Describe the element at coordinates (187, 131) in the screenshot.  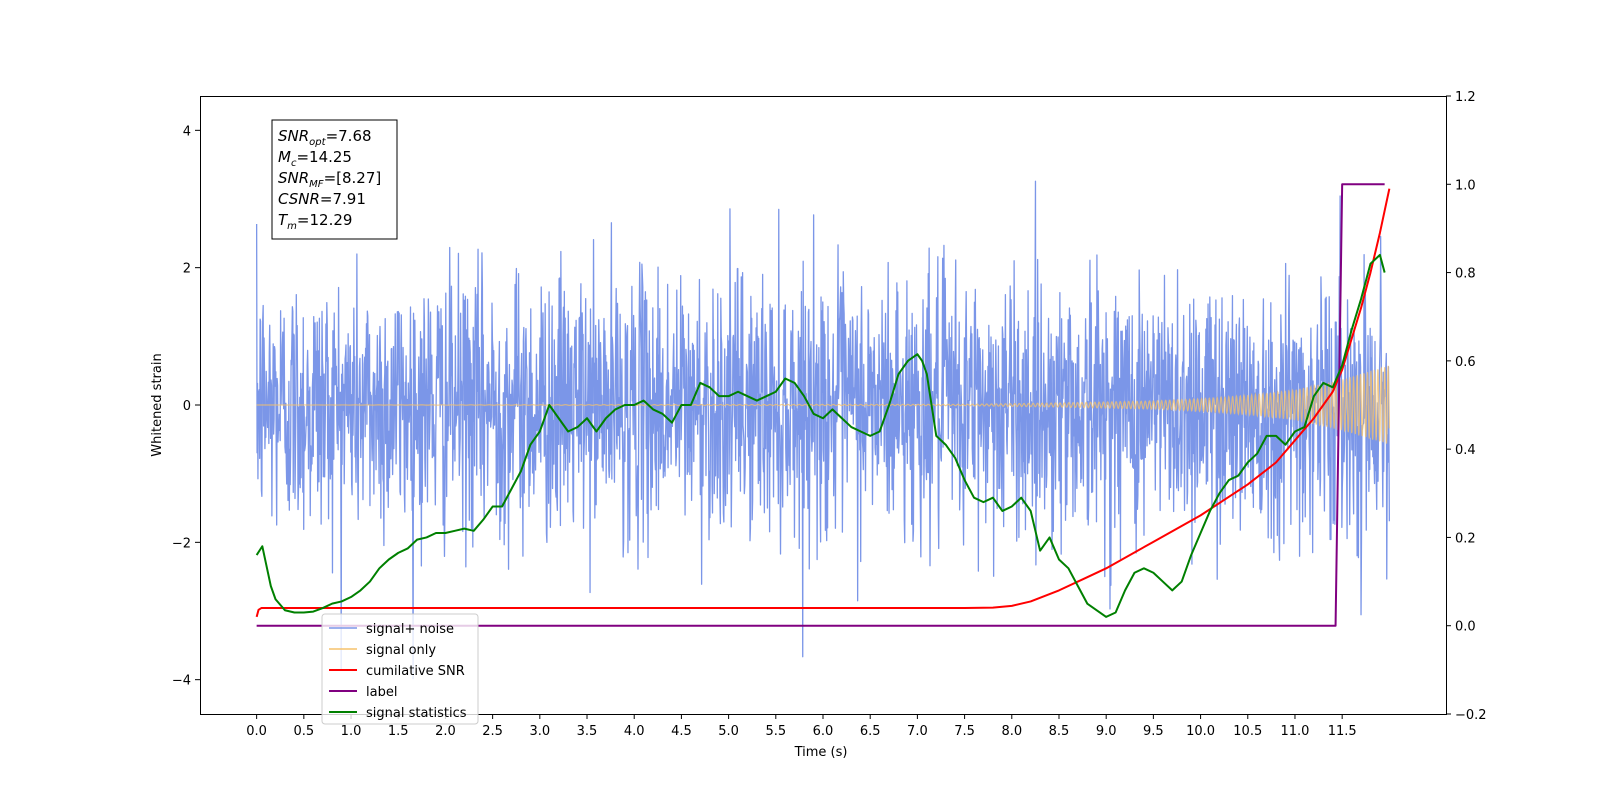
I see `y-left-tick-label: 4` at that location.